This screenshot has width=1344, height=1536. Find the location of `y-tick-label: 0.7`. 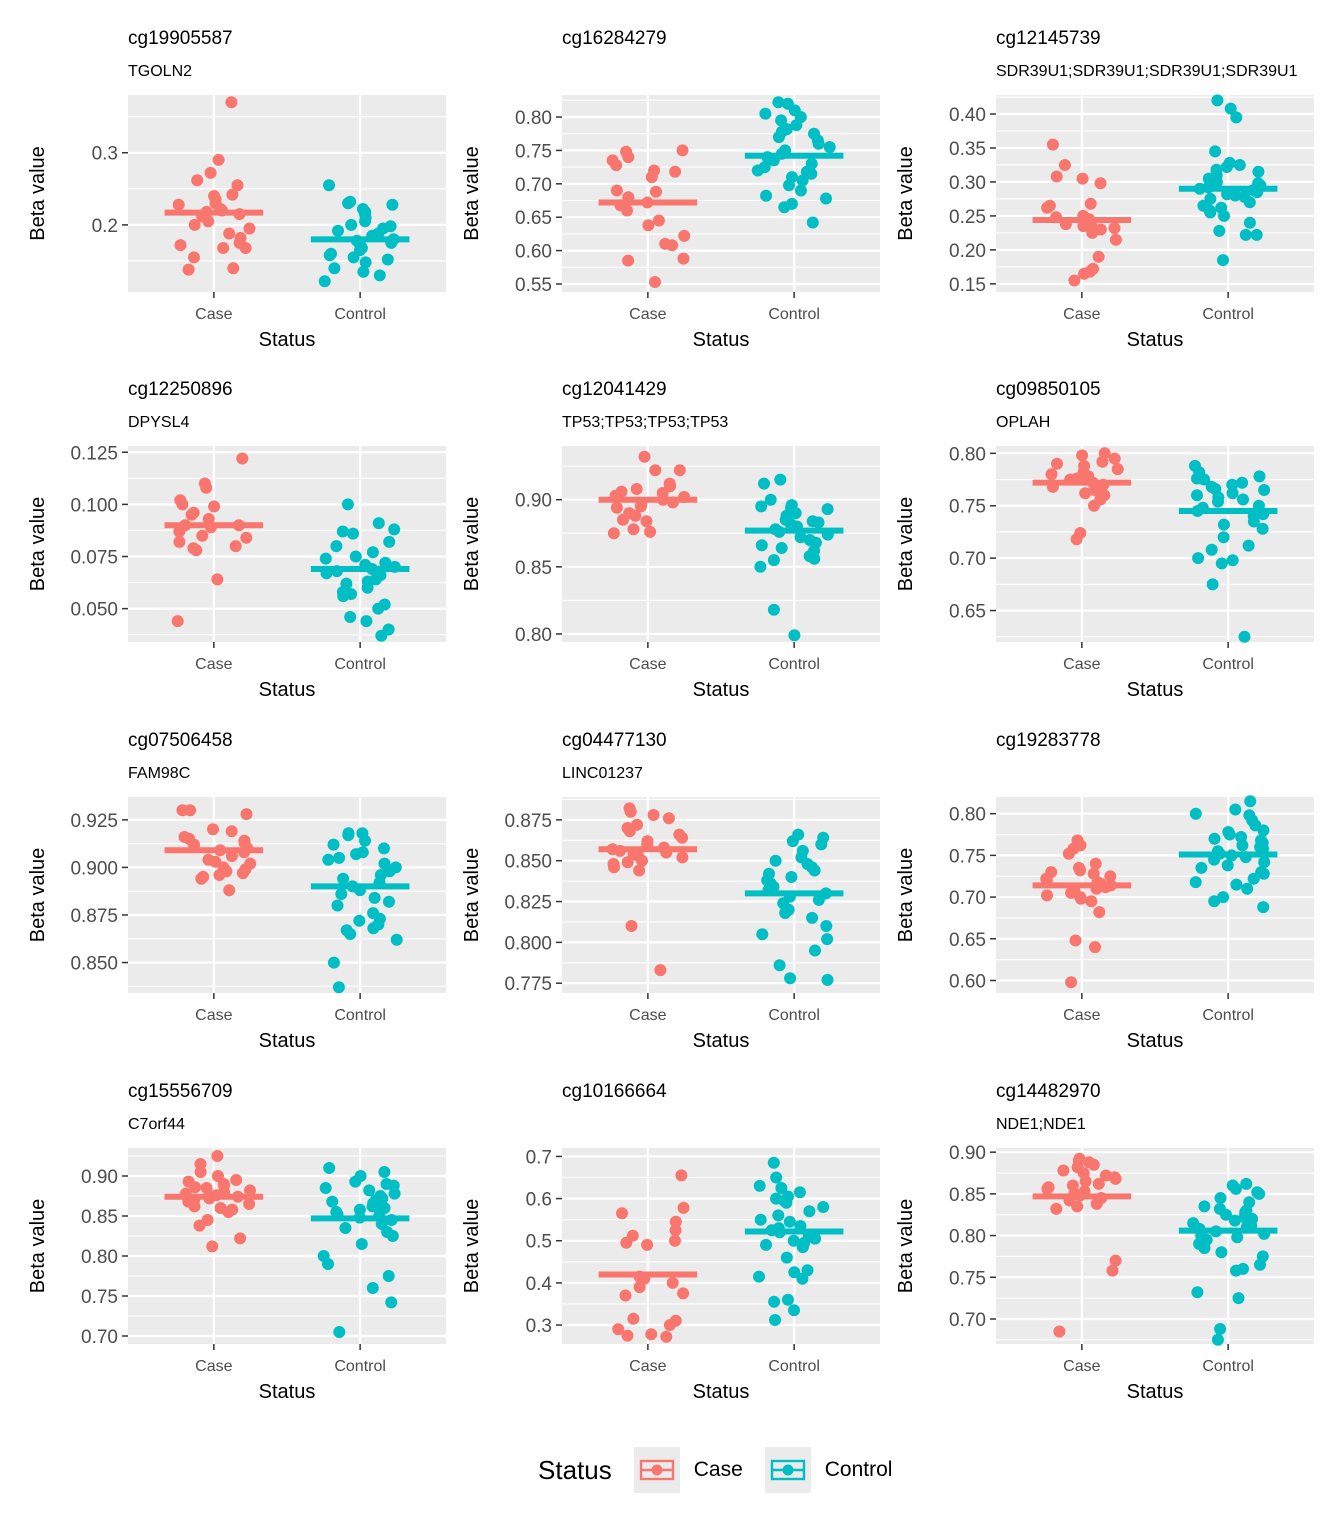

y-tick-label: 0.7 is located at coordinates (539, 1157).